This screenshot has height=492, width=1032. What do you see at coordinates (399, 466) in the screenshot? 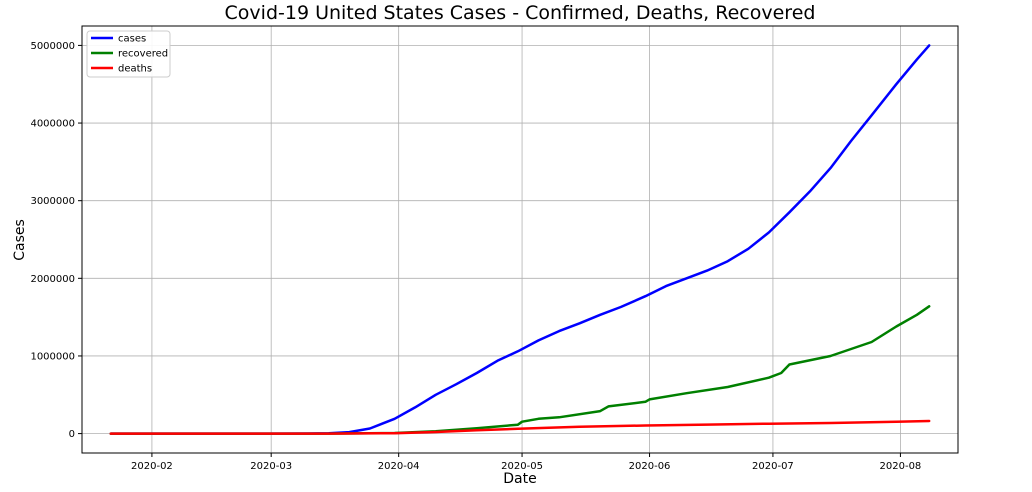
I see `x-tick-label: 2020-04` at bounding box center [399, 466].